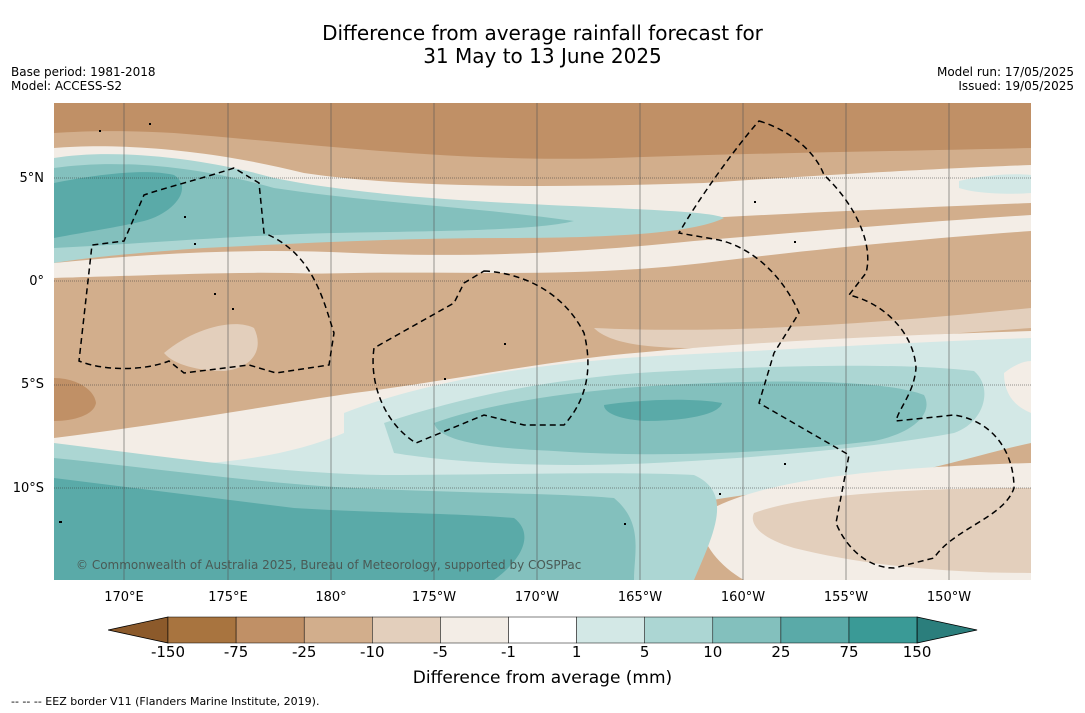 This screenshot has height=713, width=1085. What do you see at coordinates (124, 597) in the screenshot?
I see `lon-label-170e: 170°E` at bounding box center [124, 597].